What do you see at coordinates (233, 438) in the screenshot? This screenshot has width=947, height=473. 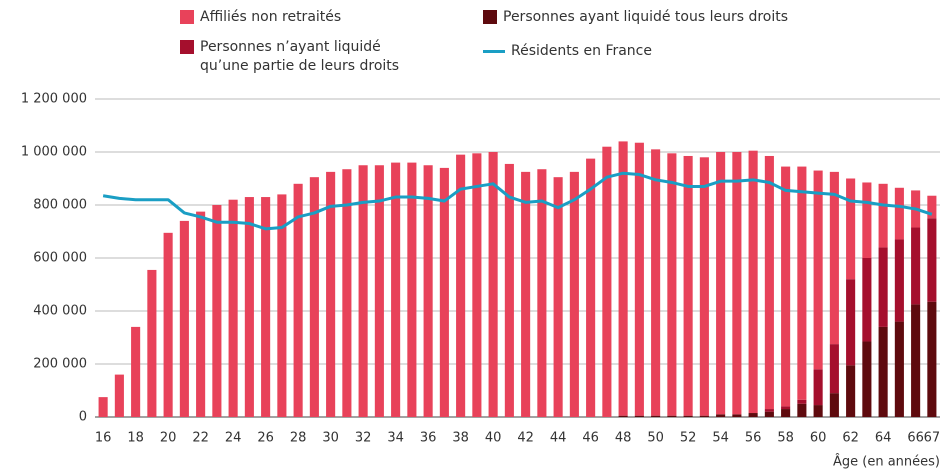 I see `x-tick-label: 24` at bounding box center [233, 438].